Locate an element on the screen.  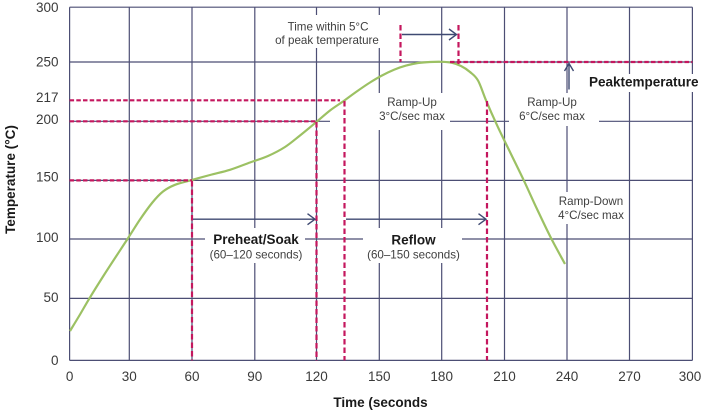
svg-text: 60 is located at coordinates (191, 376).